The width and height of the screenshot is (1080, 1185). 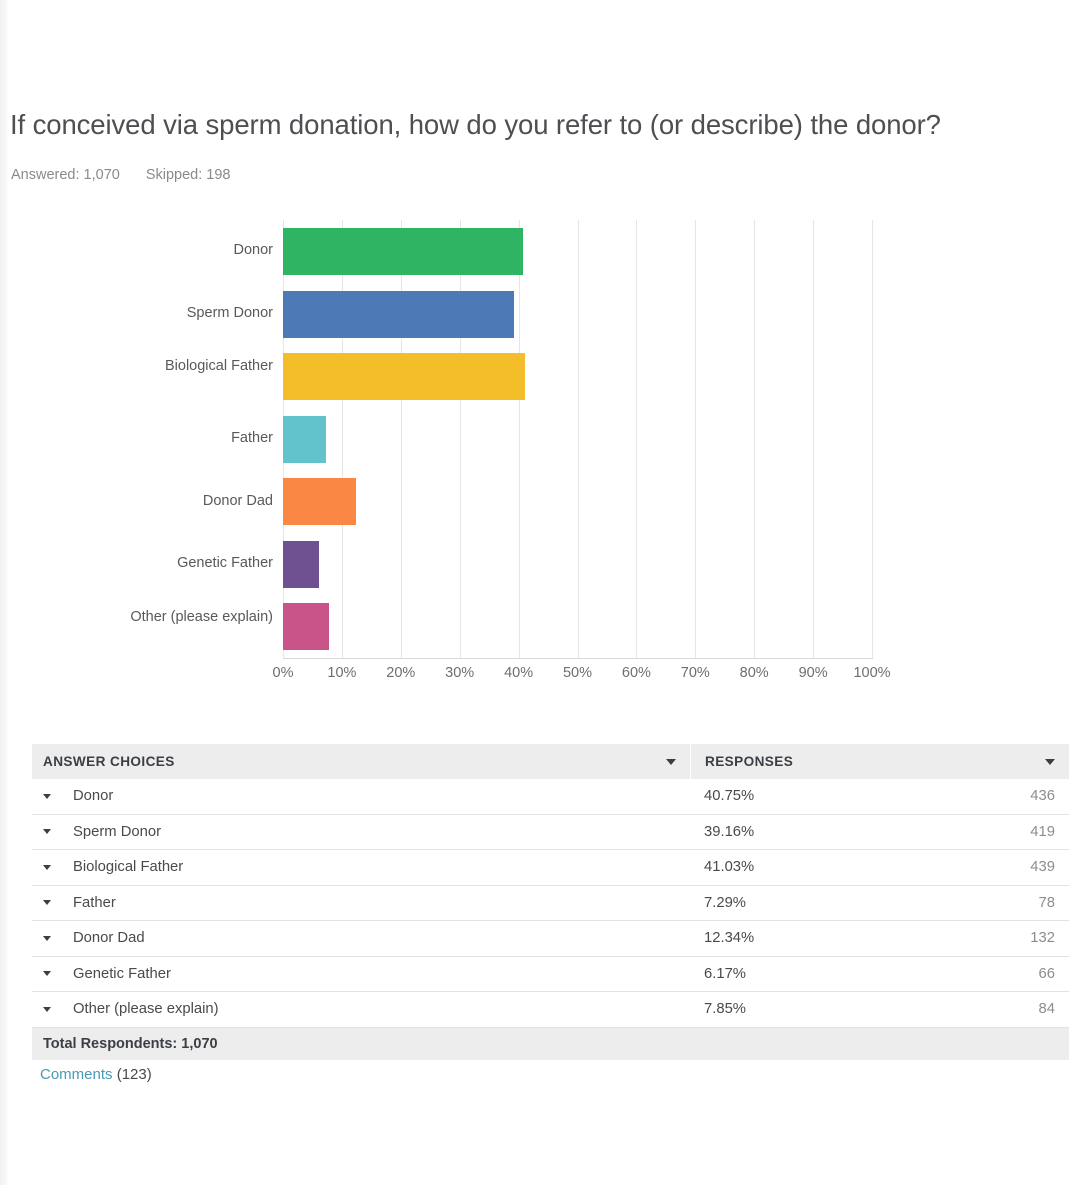 I want to click on cell-response-count: 436, so click(x=1042, y=796).